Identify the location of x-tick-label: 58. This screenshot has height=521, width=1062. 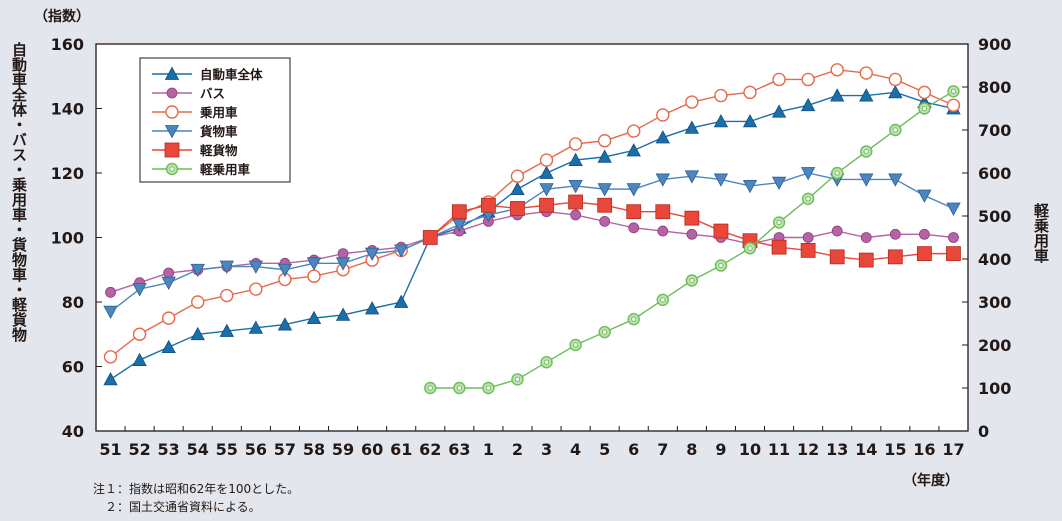
(314, 449).